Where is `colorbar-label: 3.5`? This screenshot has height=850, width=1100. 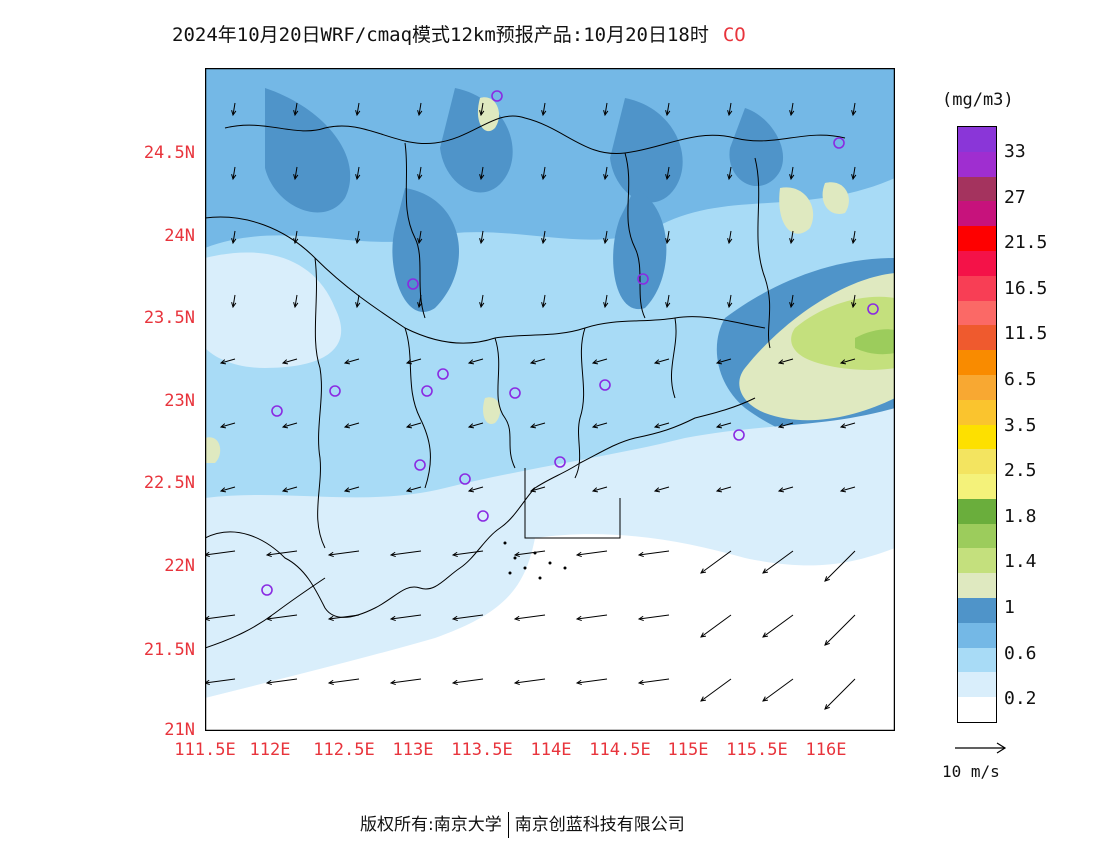 colorbar-label: 3.5 is located at coordinates (1020, 425).